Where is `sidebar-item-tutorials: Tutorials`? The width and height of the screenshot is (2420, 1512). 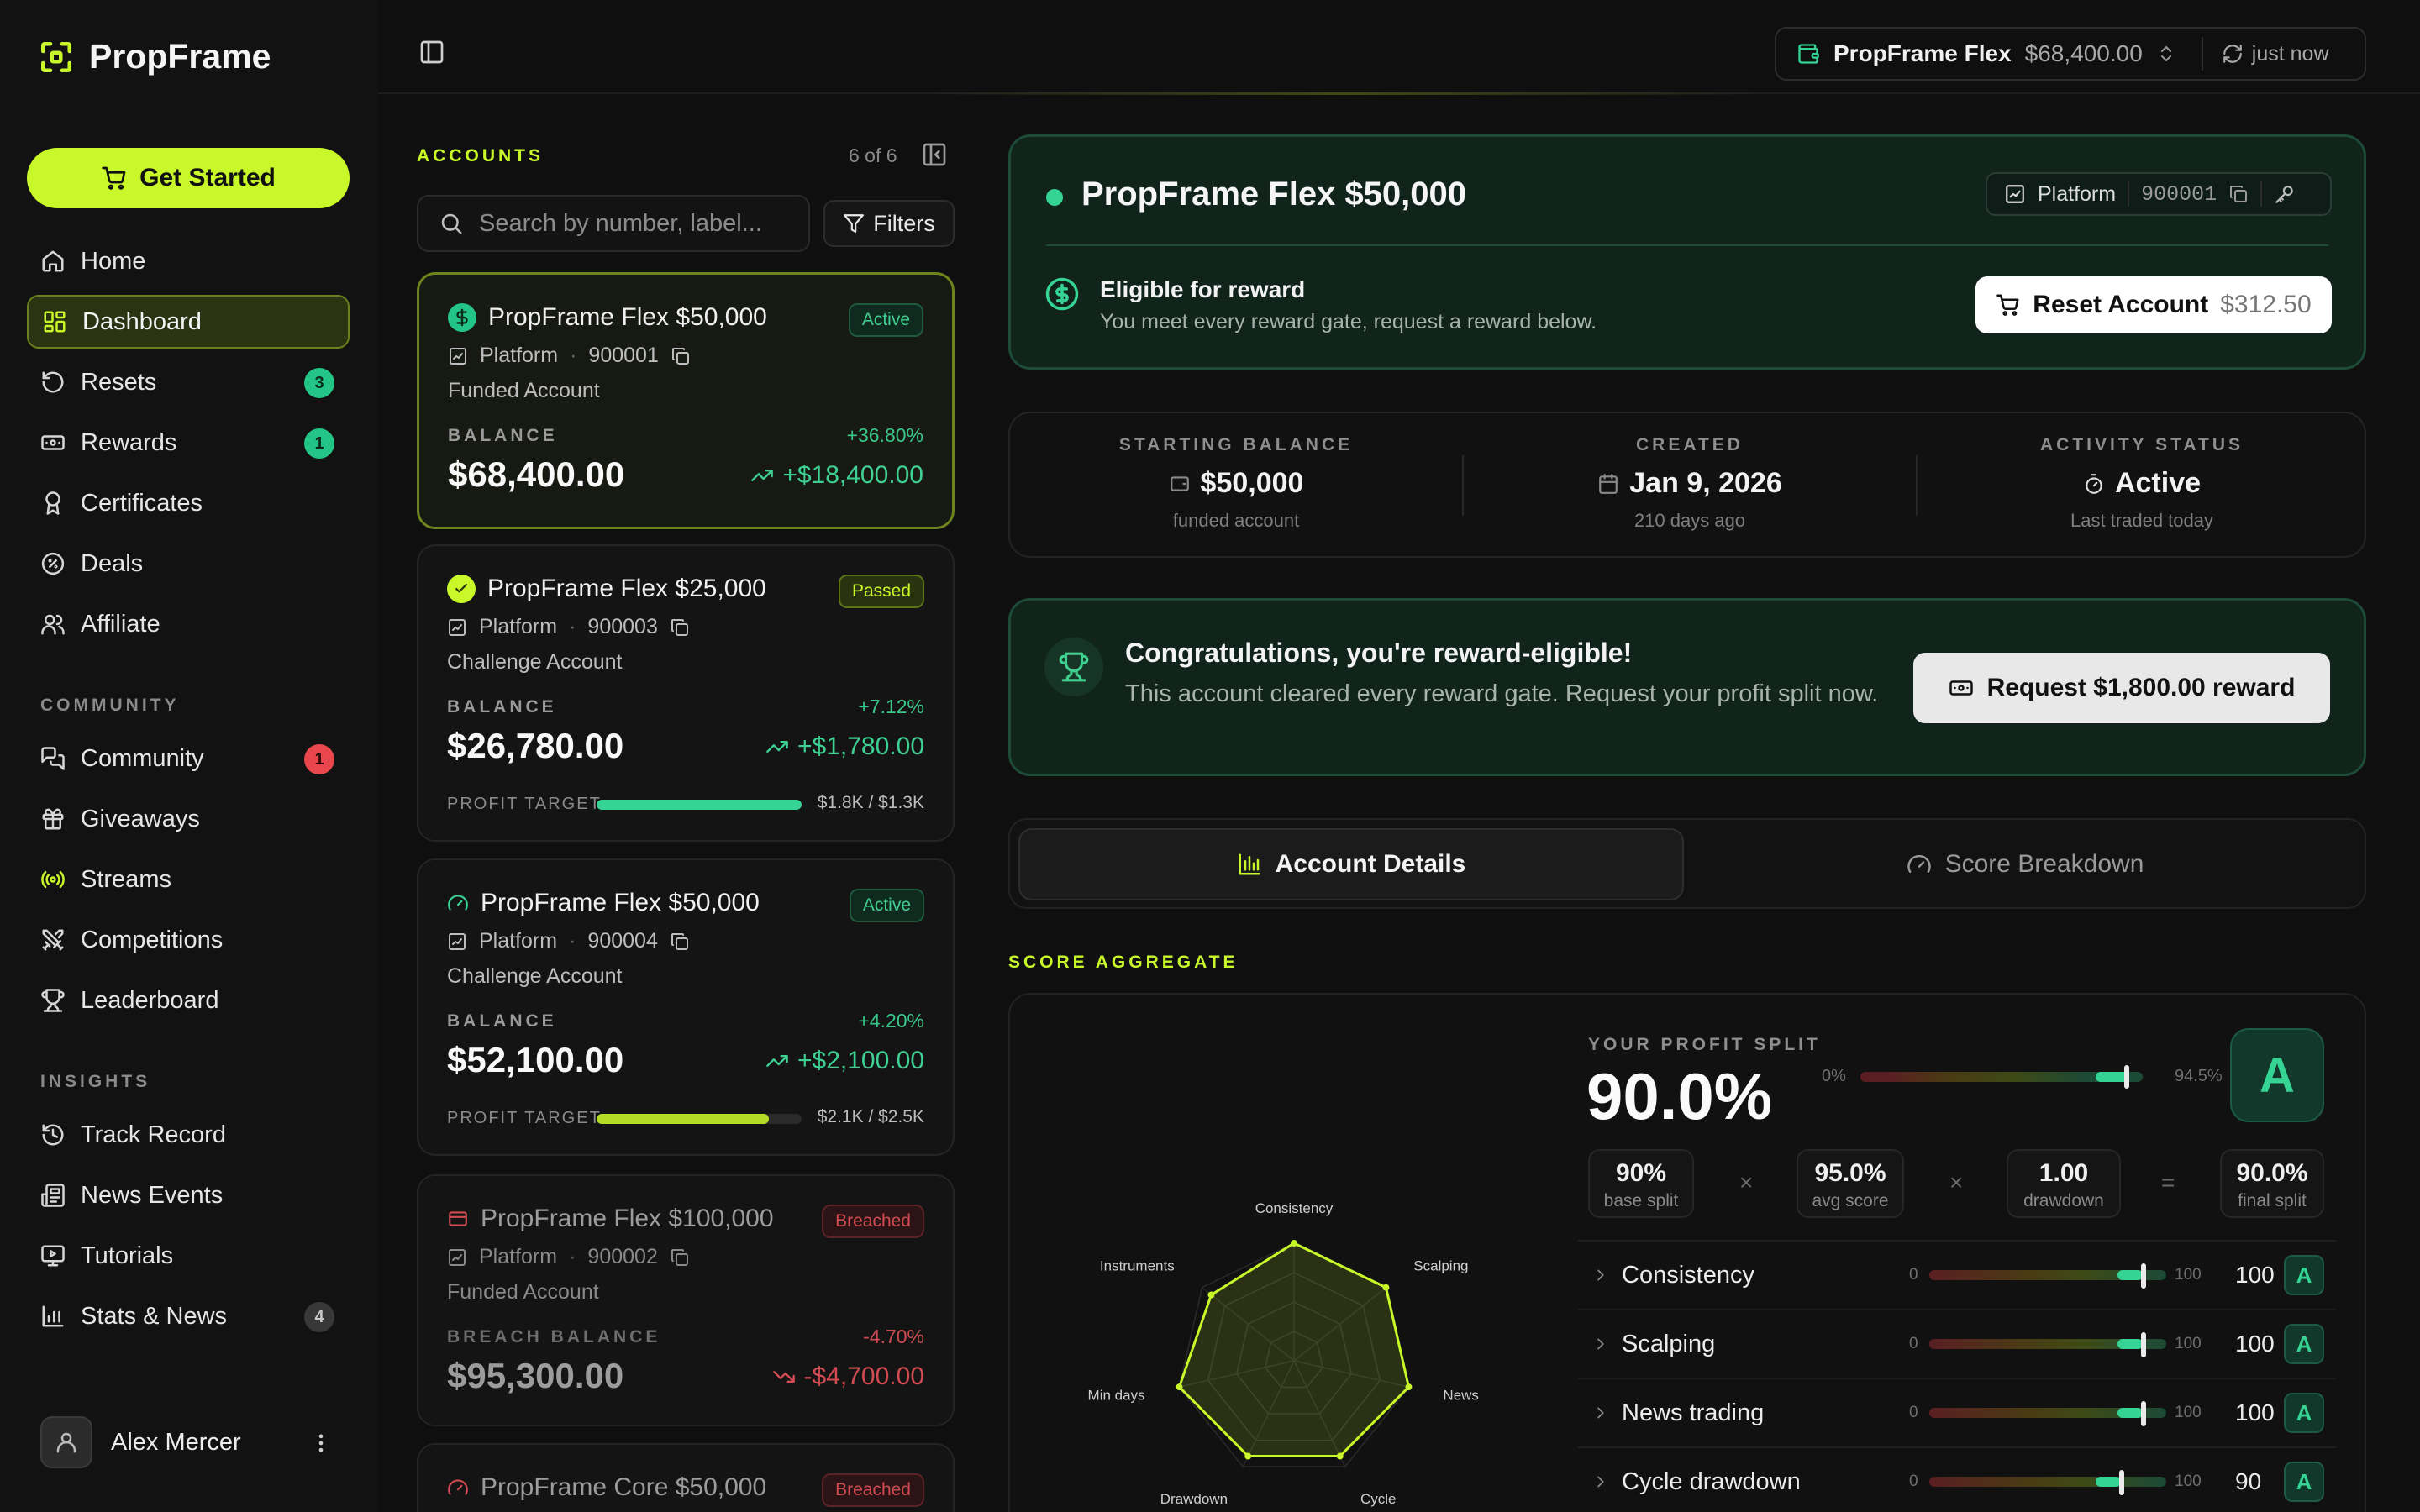 sidebar-item-tutorials: Tutorials is located at coordinates (188, 1256).